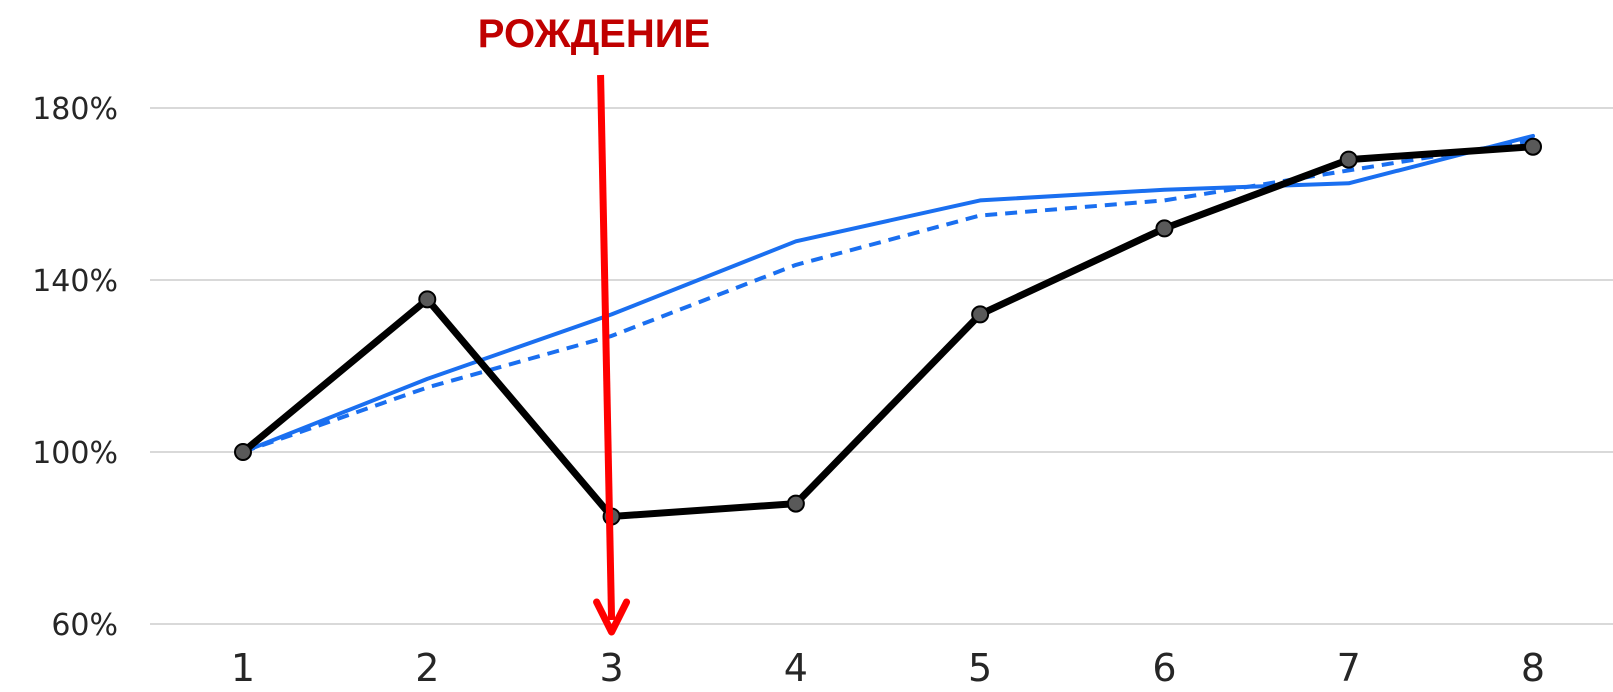 The image size is (1613, 692). Describe the element at coordinates (980, 668) in the screenshot. I see `x-tick-label: 5` at that location.